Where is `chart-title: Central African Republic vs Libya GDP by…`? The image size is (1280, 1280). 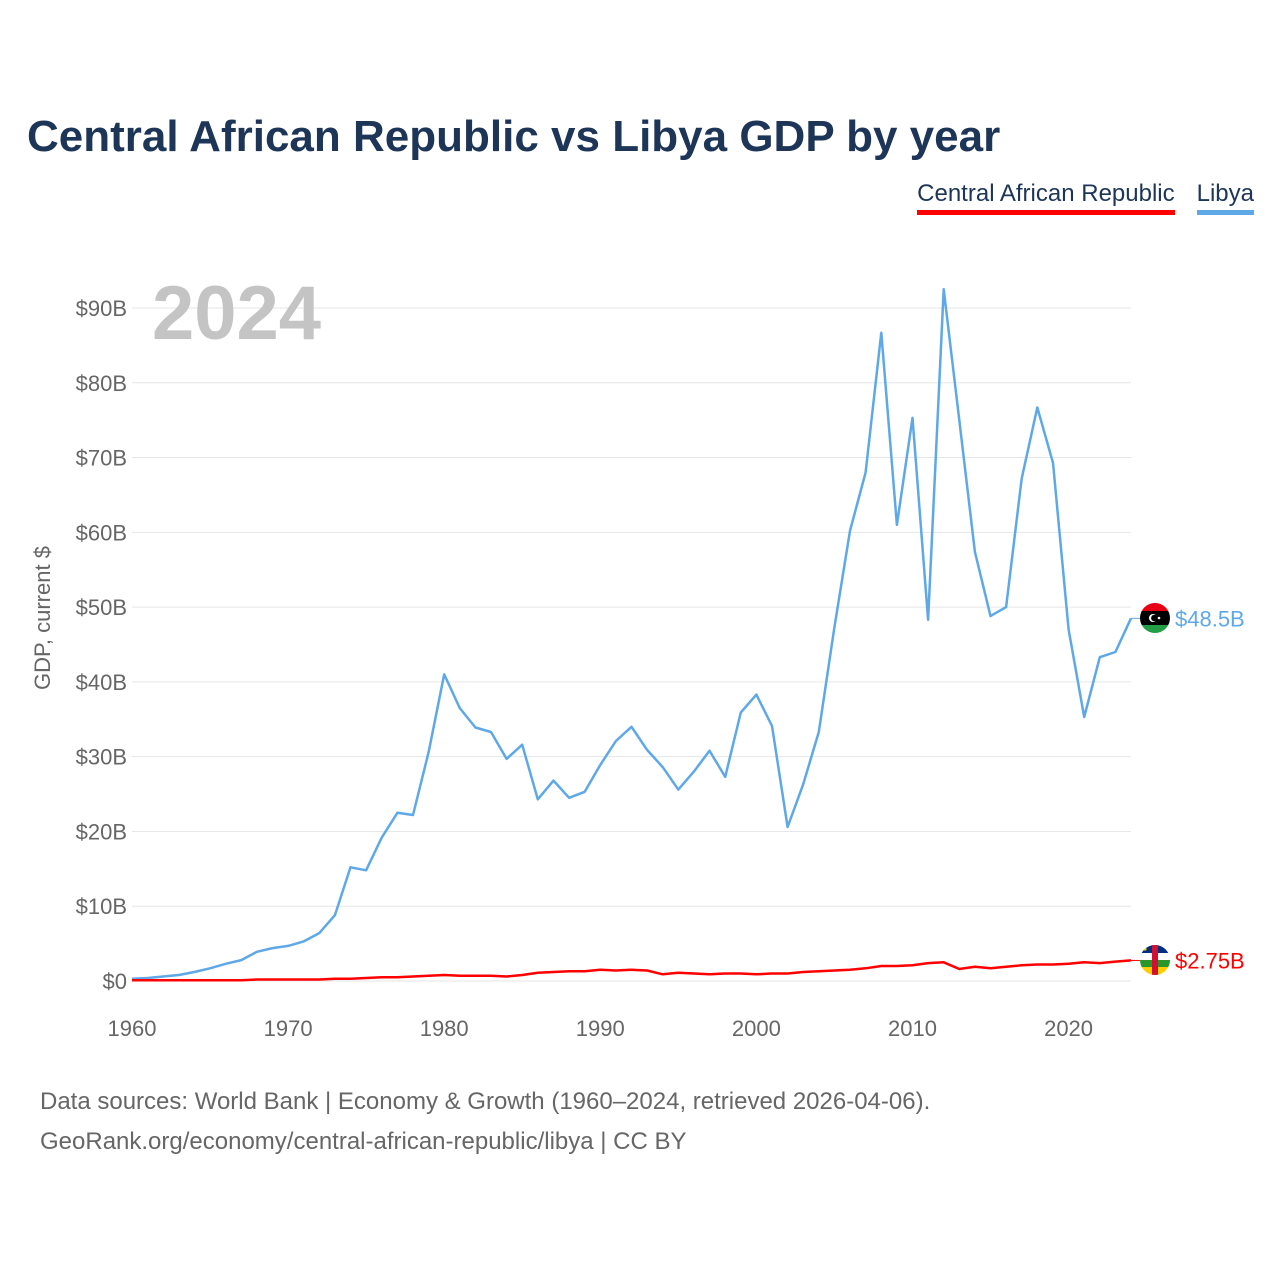
chart-title: Central African Republic vs Libya GDP by… is located at coordinates (514, 136).